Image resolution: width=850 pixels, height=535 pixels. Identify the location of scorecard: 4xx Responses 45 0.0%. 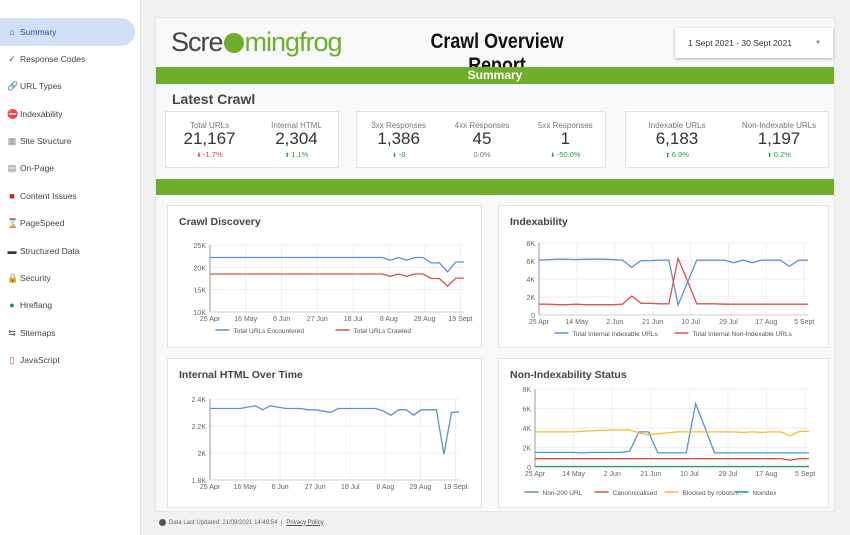
(482, 135).